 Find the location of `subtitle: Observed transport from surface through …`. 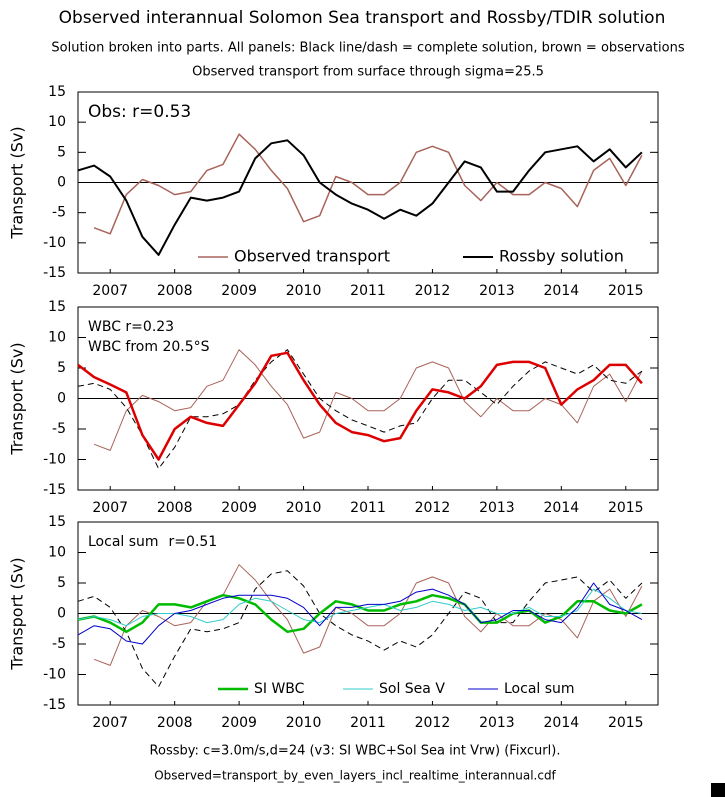

subtitle: Observed transport from surface through … is located at coordinates (368, 72).